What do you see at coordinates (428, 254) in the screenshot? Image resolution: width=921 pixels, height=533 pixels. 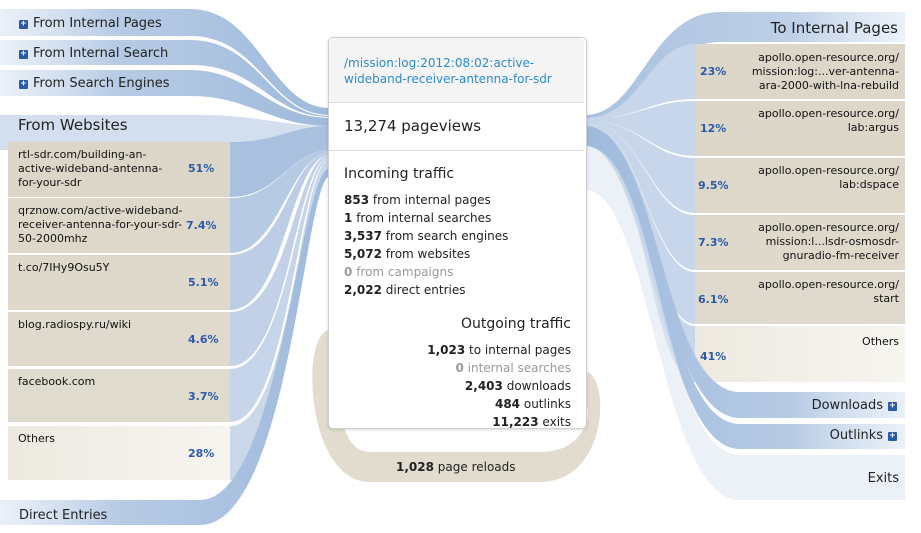 I see `incoming-text: from websites` at bounding box center [428, 254].